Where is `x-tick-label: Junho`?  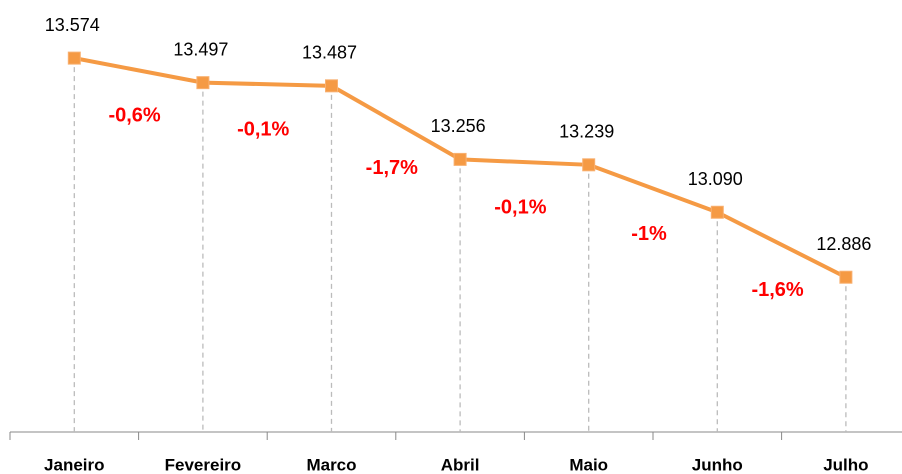
x-tick-label: Junho is located at coordinates (717, 464).